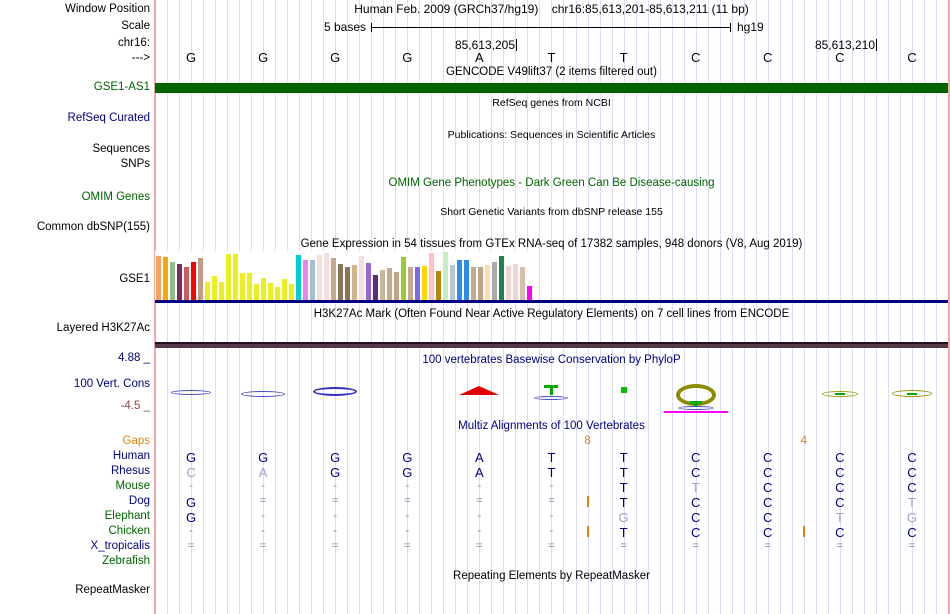 The image size is (950, 614). Describe the element at coordinates (551, 345) in the screenshot. I see `h3k27ac-signal-bar` at that location.